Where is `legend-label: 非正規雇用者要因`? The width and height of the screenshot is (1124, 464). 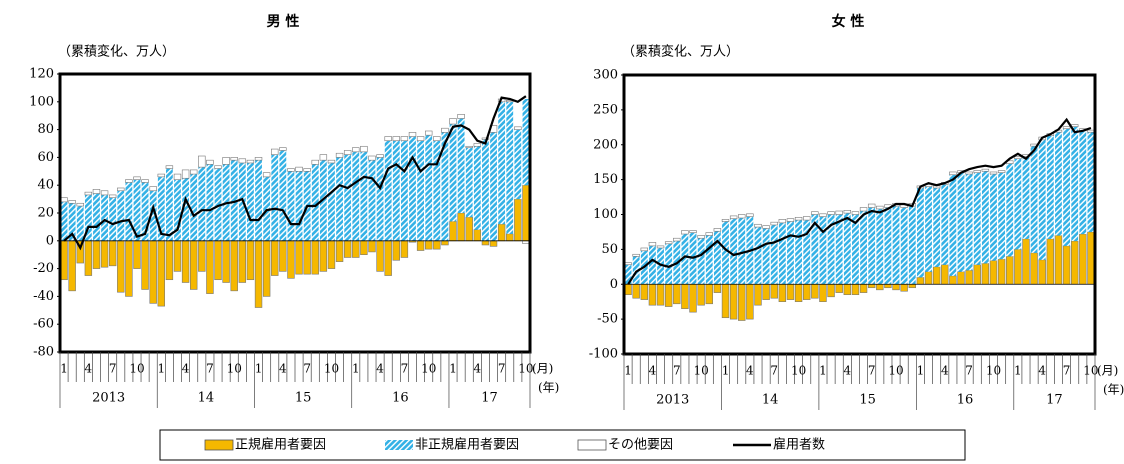
legend-label: 非正規雇用者要因 is located at coordinates (467, 445).